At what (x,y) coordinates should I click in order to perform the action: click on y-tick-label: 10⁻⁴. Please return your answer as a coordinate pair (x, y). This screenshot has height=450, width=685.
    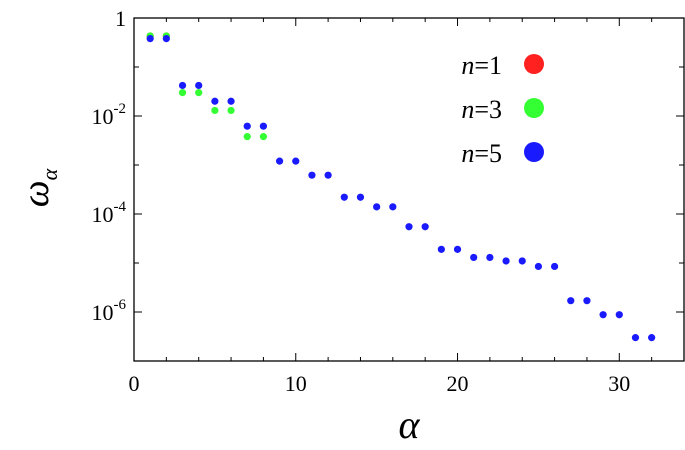
    Looking at the image, I should click on (109, 213).